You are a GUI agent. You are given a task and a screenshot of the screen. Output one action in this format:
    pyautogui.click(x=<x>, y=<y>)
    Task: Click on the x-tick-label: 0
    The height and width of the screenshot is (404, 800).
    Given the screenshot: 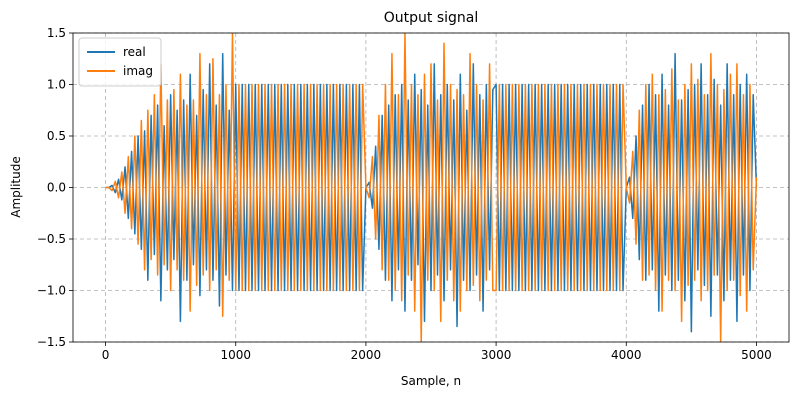 What is the action you would take?
    pyautogui.click(x=106, y=355)
    